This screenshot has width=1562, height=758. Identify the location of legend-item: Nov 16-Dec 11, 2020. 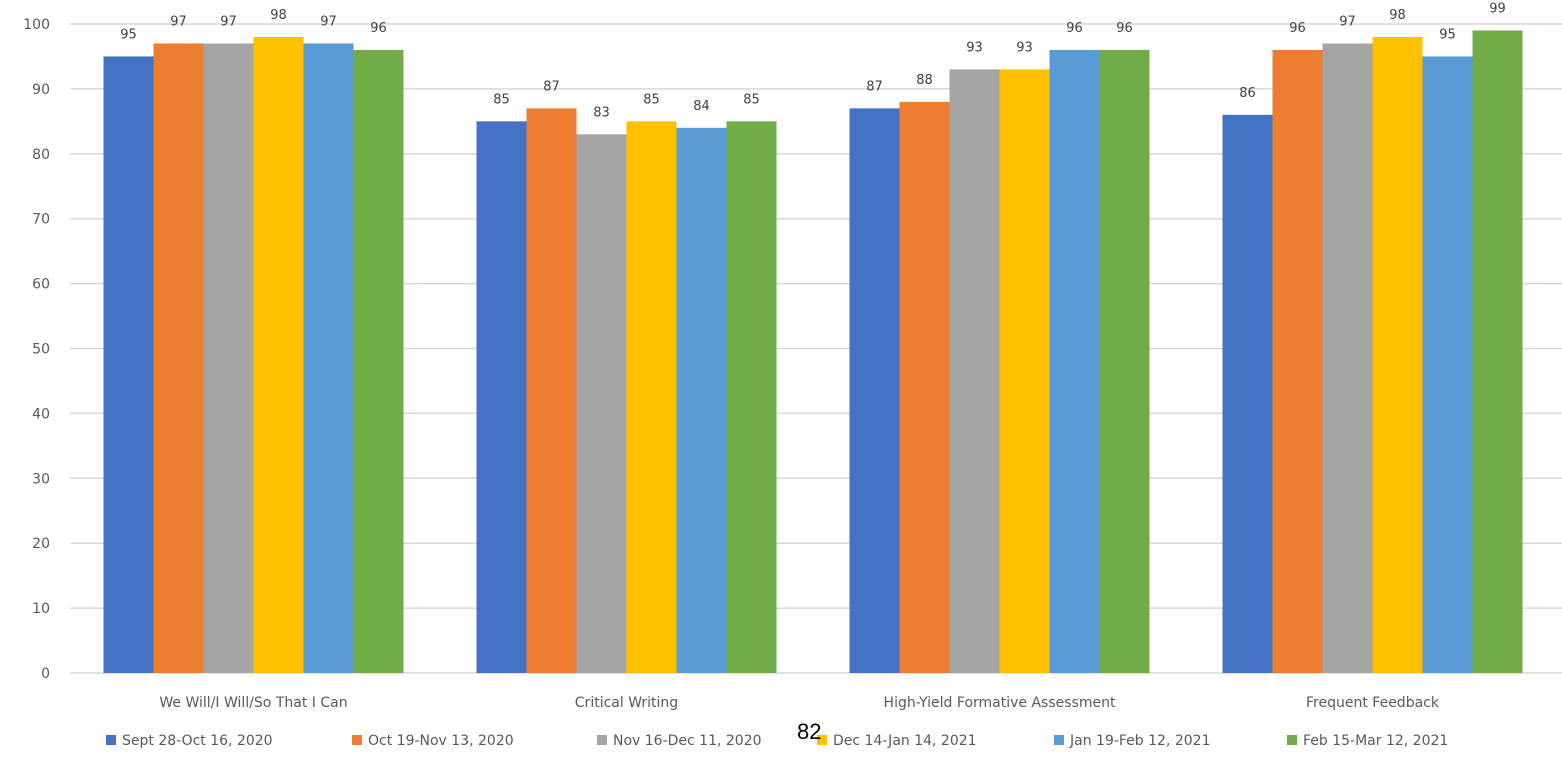
(679, 741).